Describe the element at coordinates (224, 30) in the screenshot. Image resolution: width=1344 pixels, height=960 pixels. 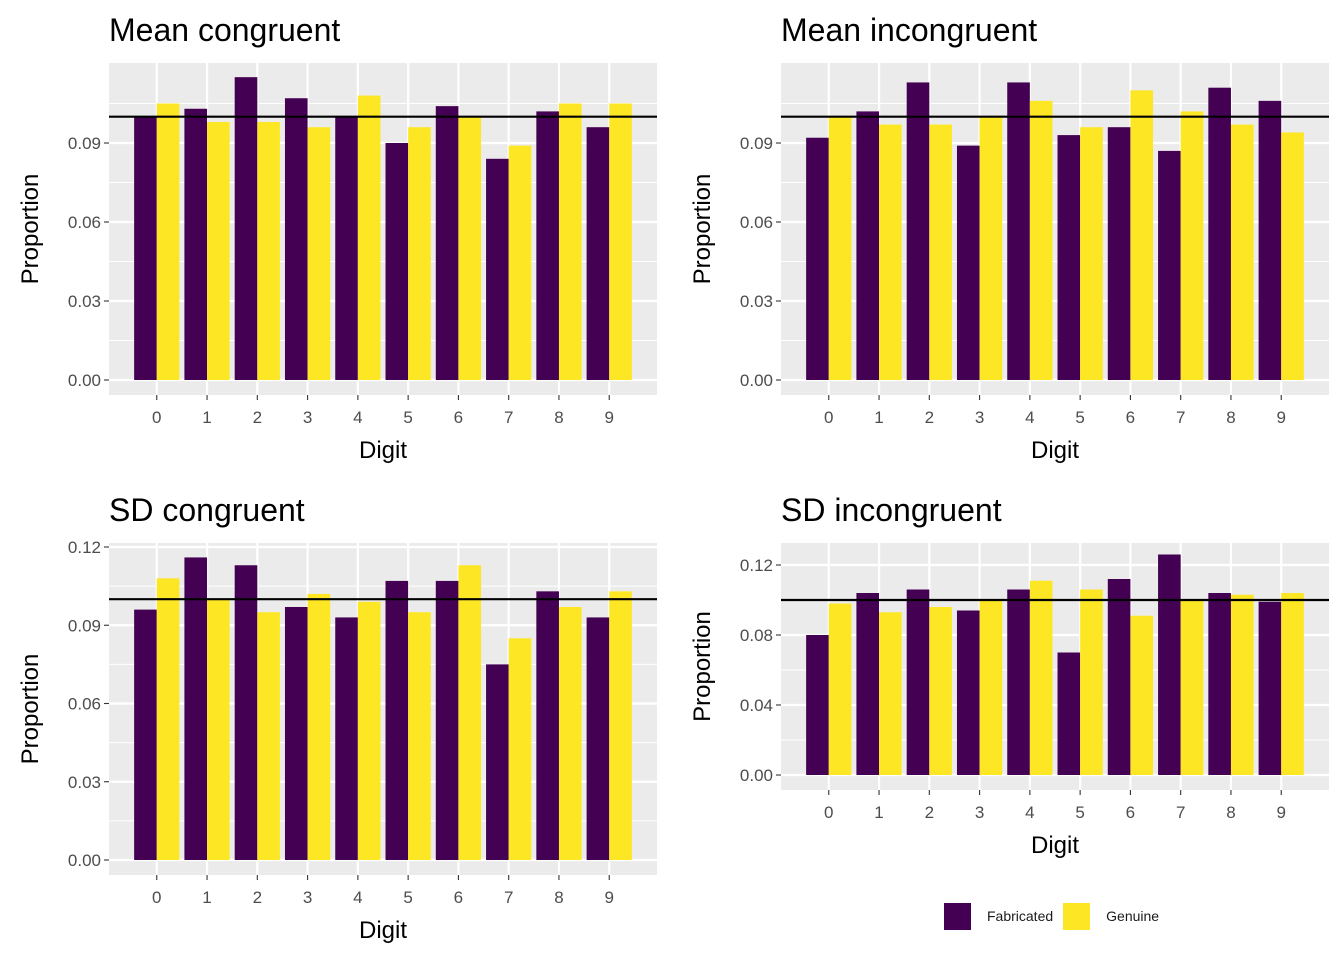
I see `panel-title-mean-congruent: Mean congruent` at that location.